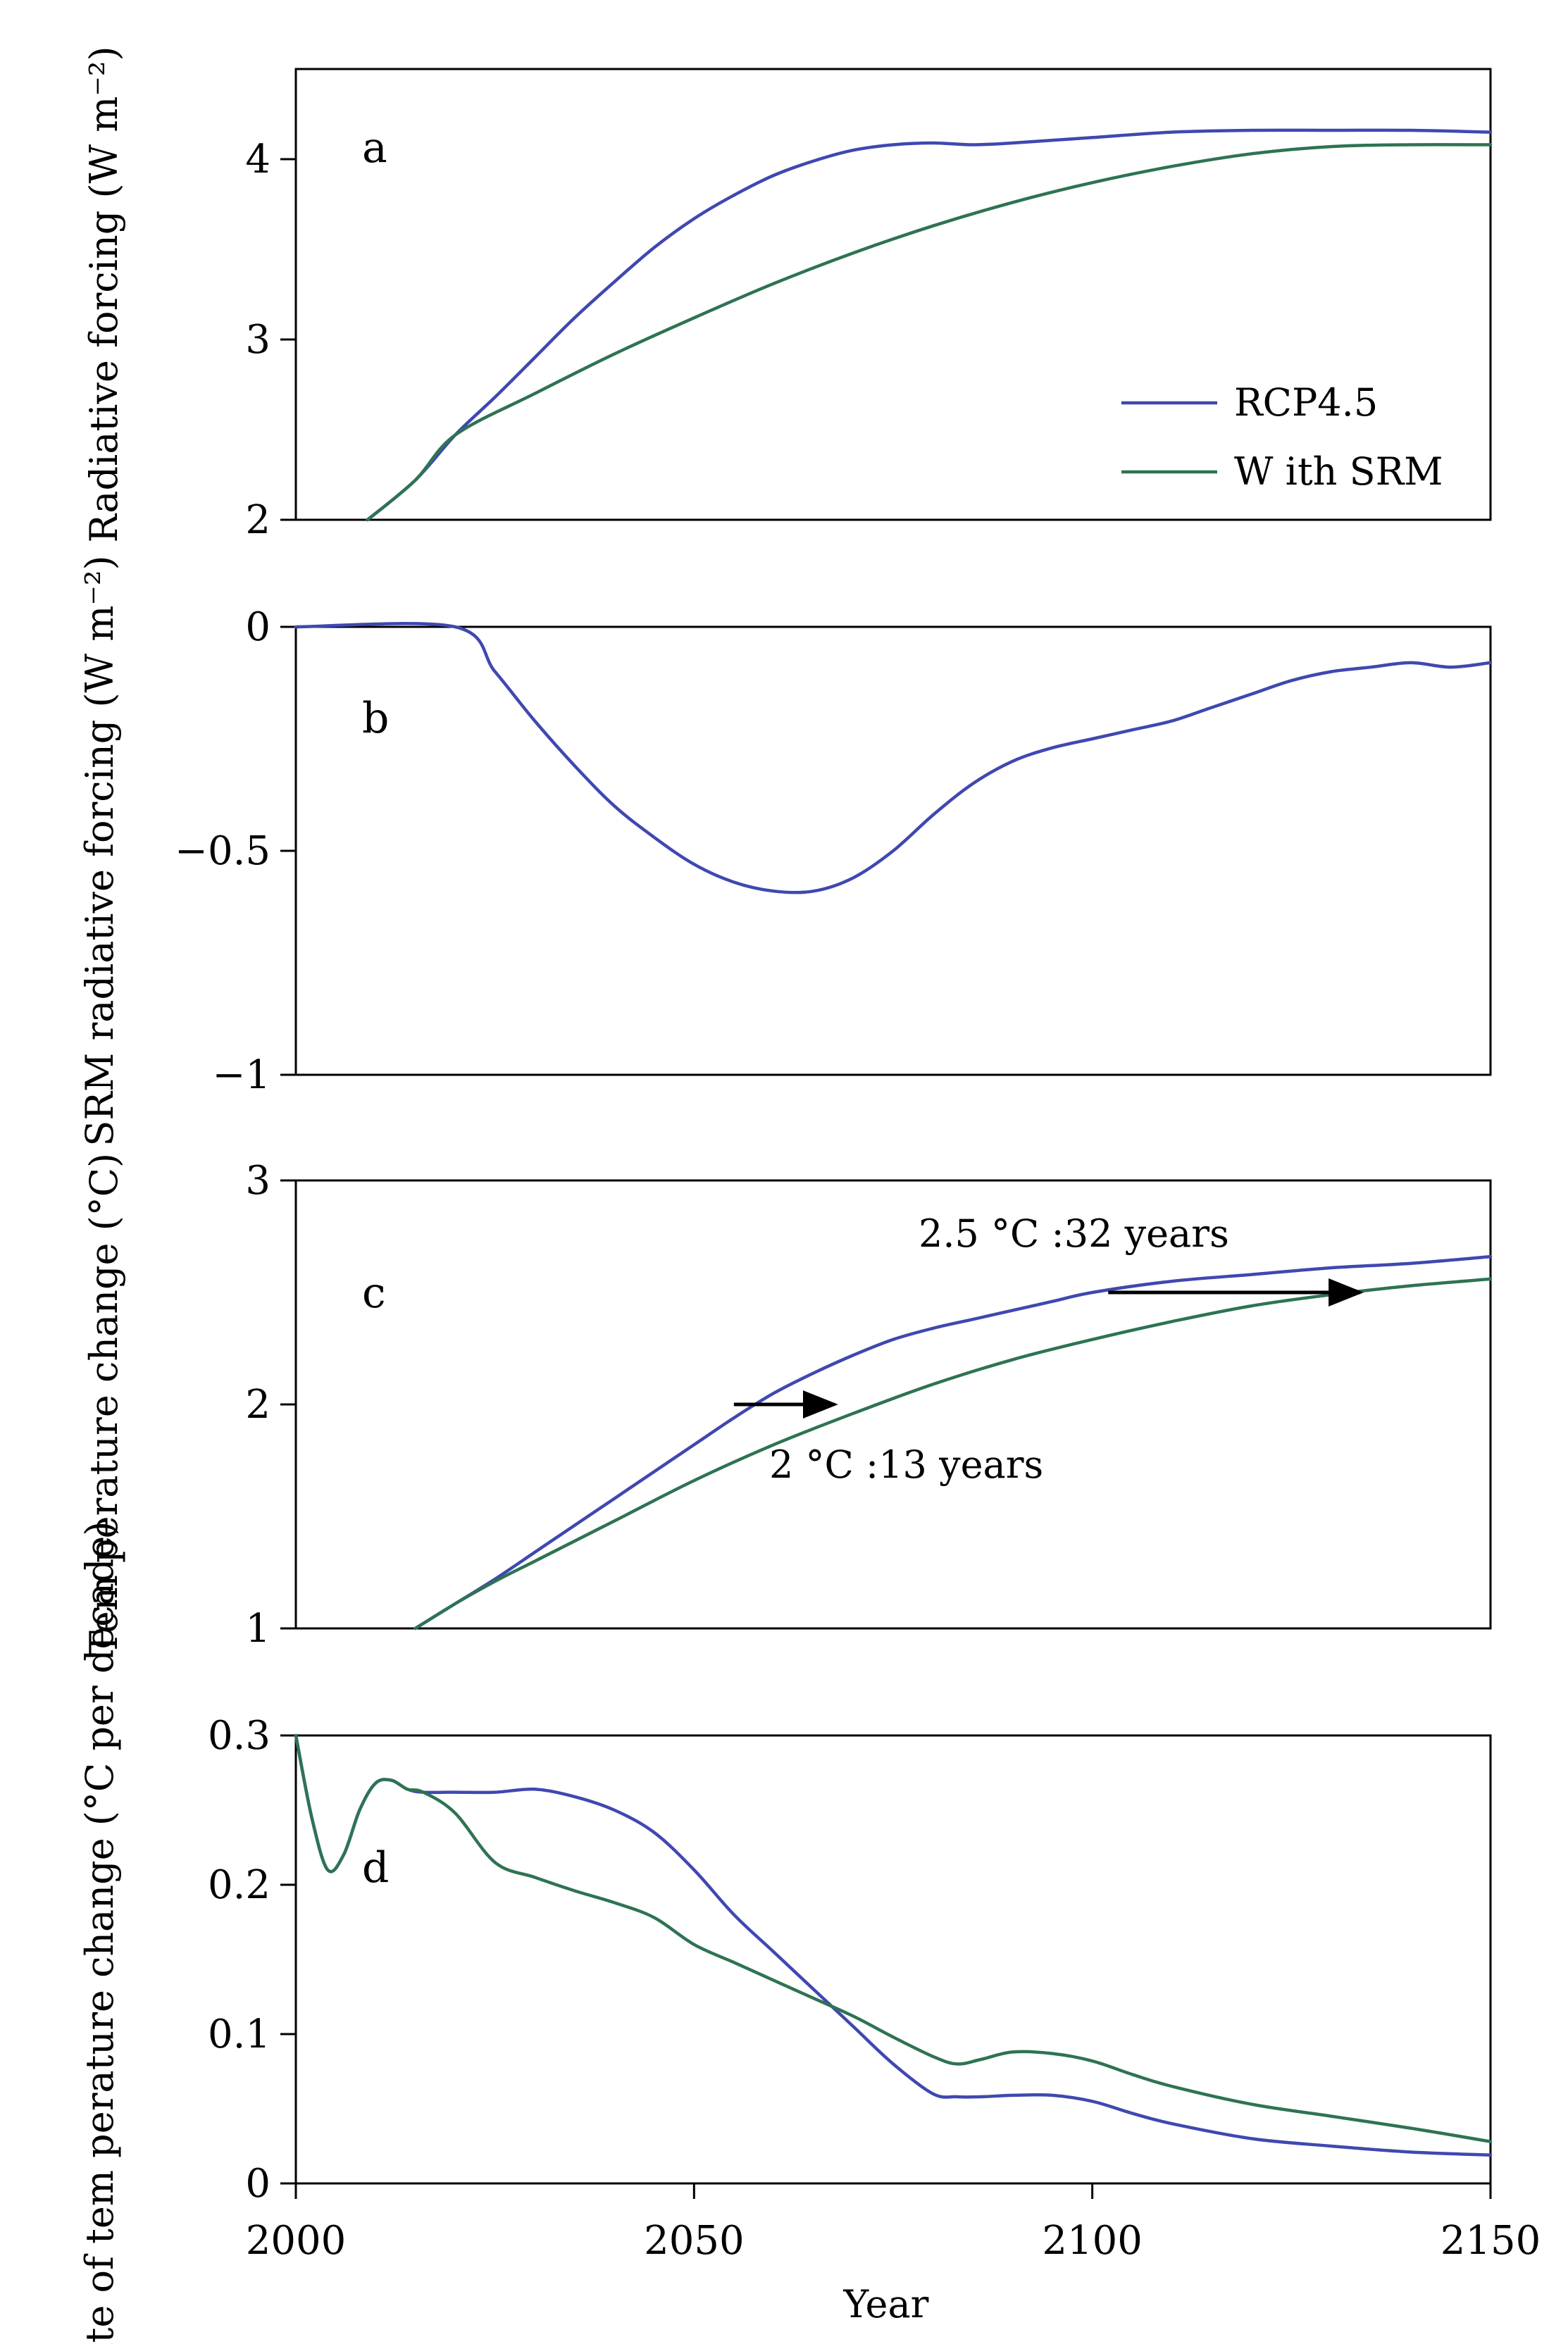  I want to click on x-tick-label-2: 2100, so click(1092, 2241).